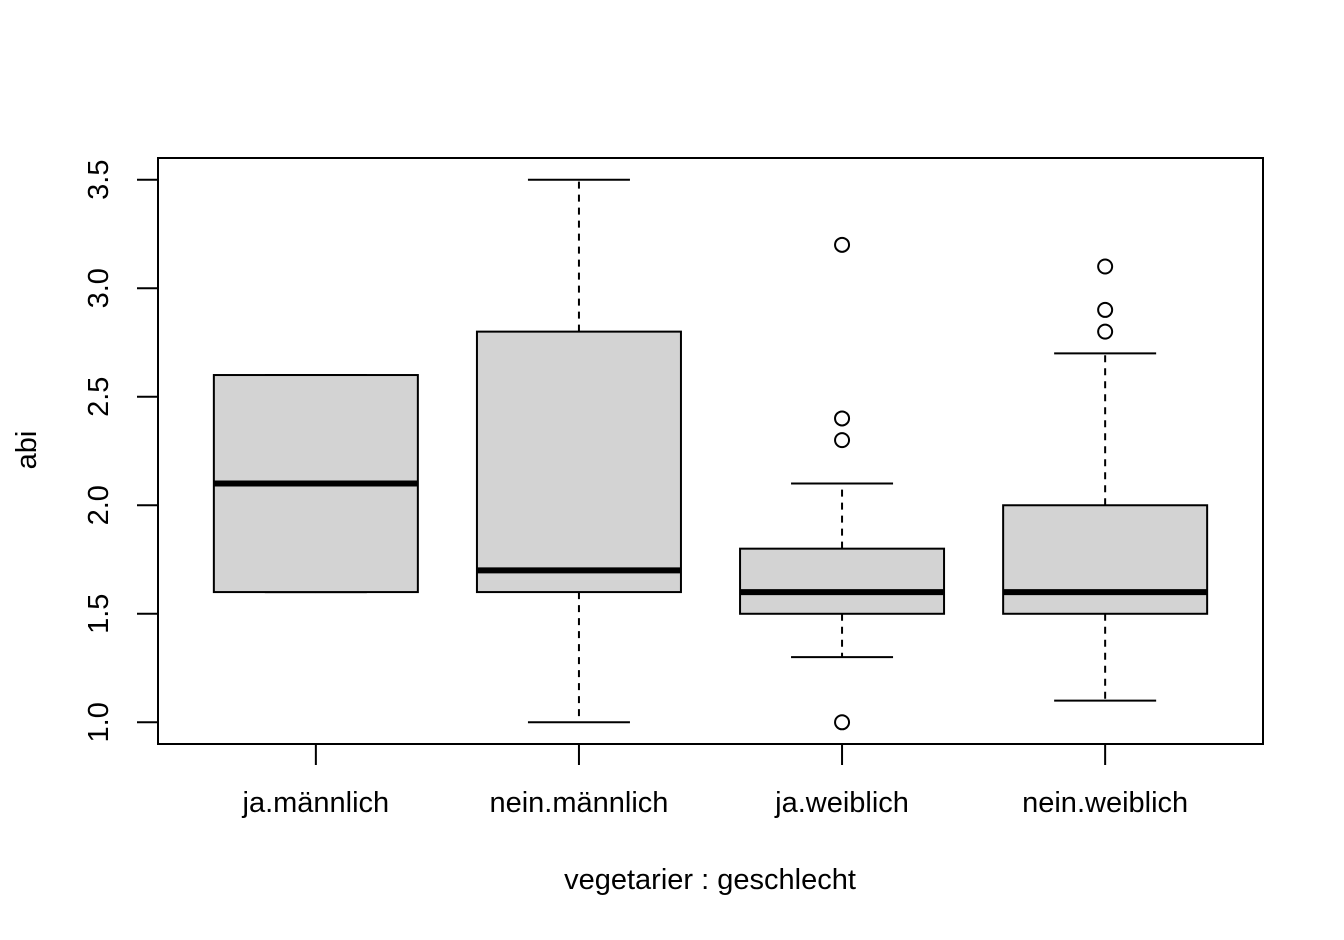  What do you see at coordinates (578, 803) in the screenshot?
I see `x-tick-label: nein.männlich` at bounding box center [578, 803].